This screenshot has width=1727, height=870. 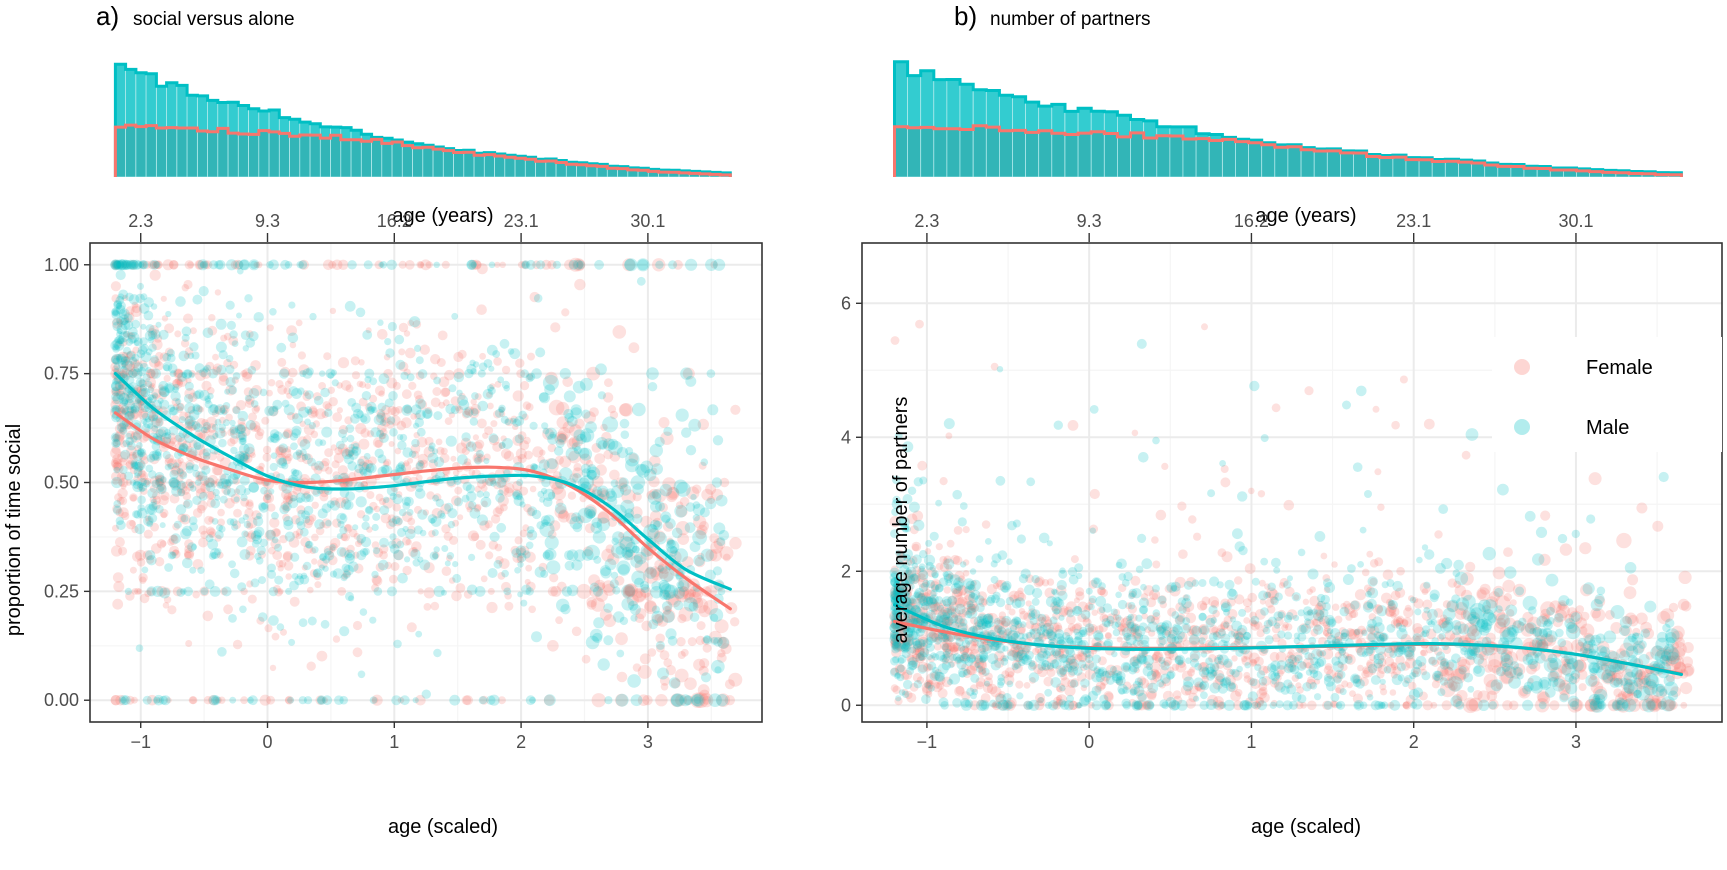 What do you see at coordinates (1288, 119) in the screenshot?
I see `panel-b-histogram` at bounding box center [1288, 119].